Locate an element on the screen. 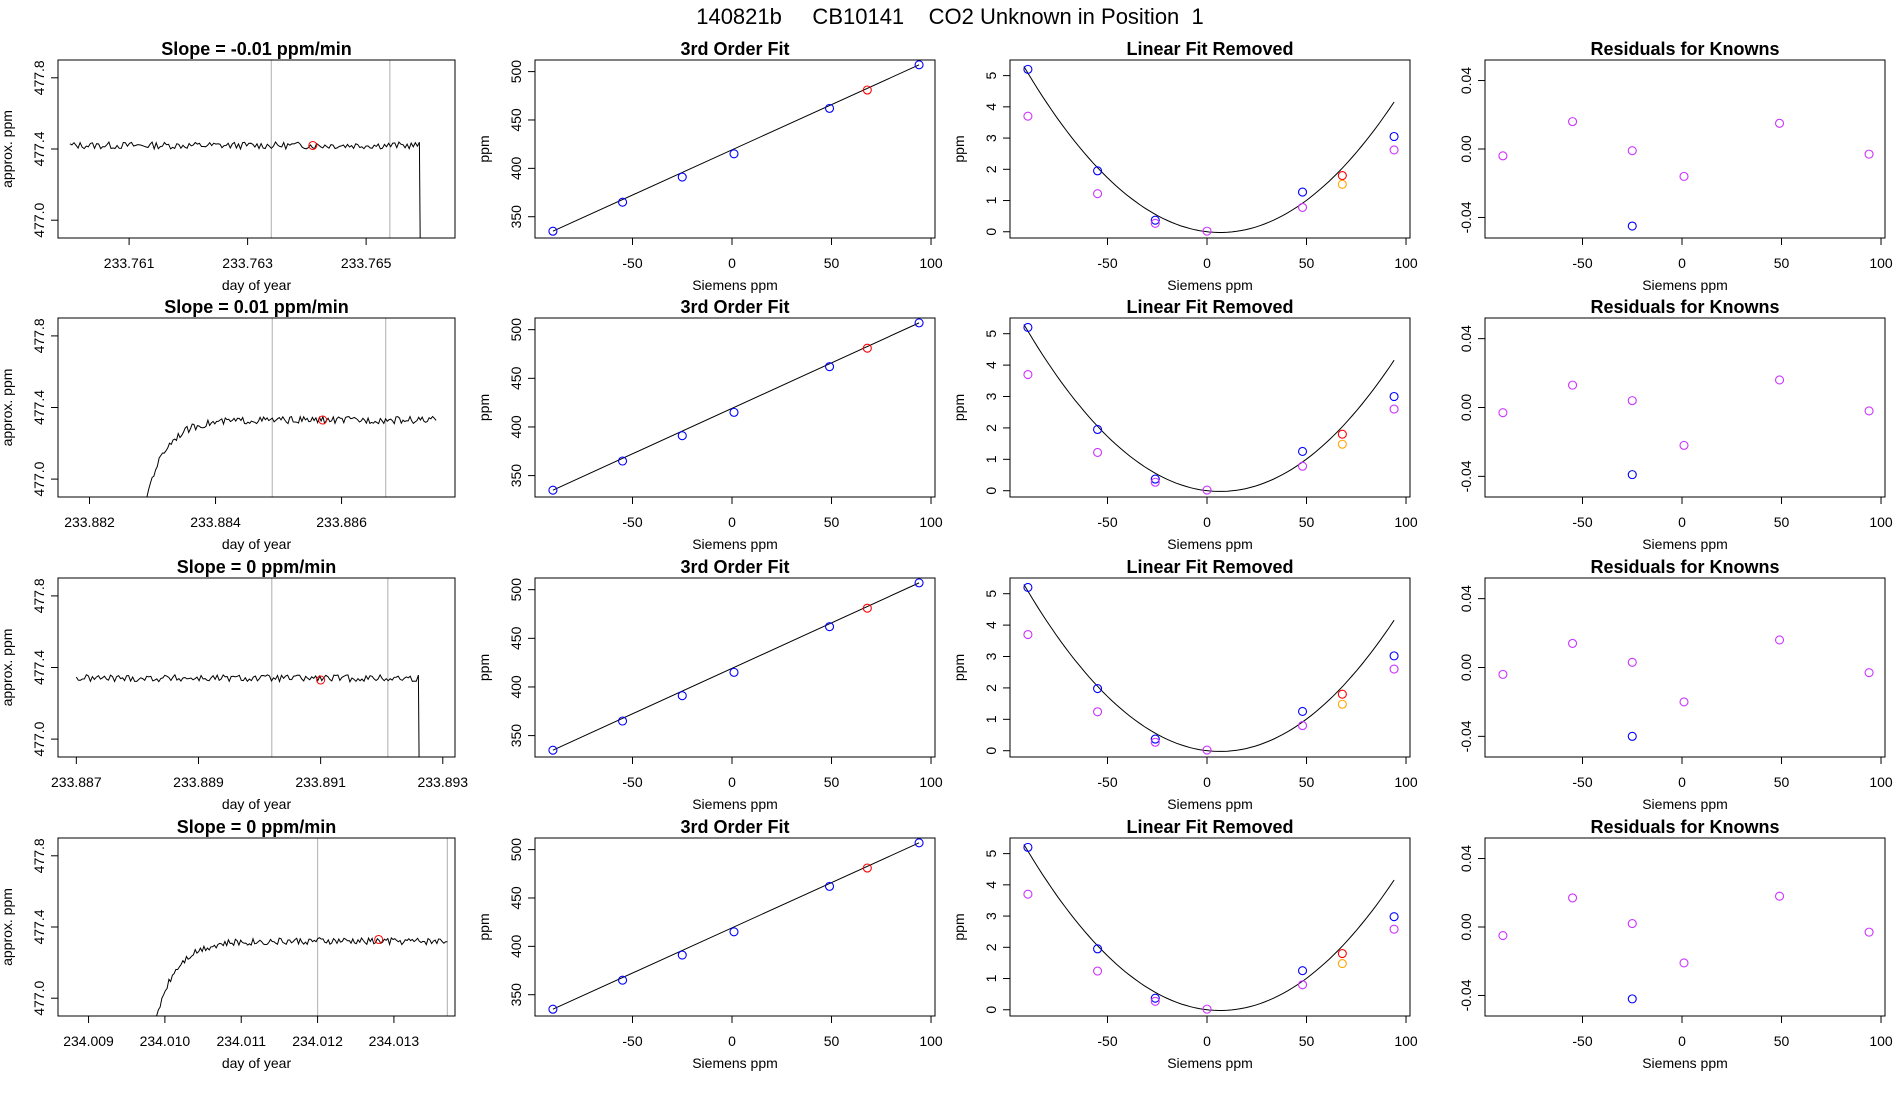 The width and height of the screenshot is (1900, 1100). y-tick-label: 3 is located at coordinates (991, 656).